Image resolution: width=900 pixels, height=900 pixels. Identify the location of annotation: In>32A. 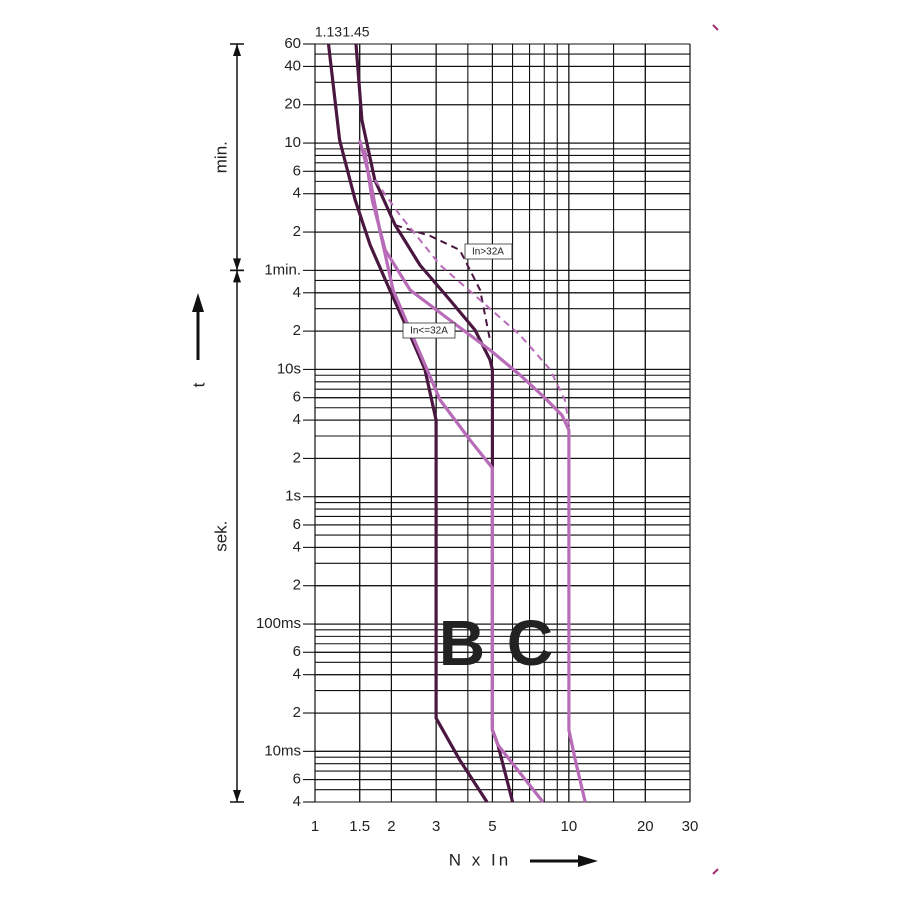
(488, 252).